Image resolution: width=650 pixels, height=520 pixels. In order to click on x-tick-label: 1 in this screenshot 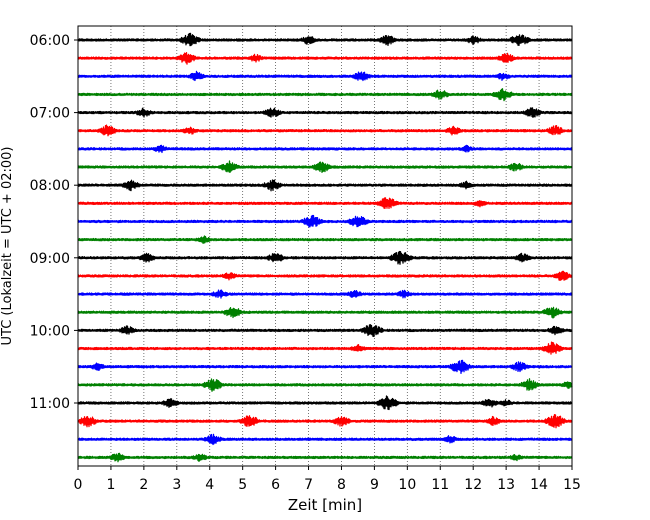, I will do `click(110, 485)`.